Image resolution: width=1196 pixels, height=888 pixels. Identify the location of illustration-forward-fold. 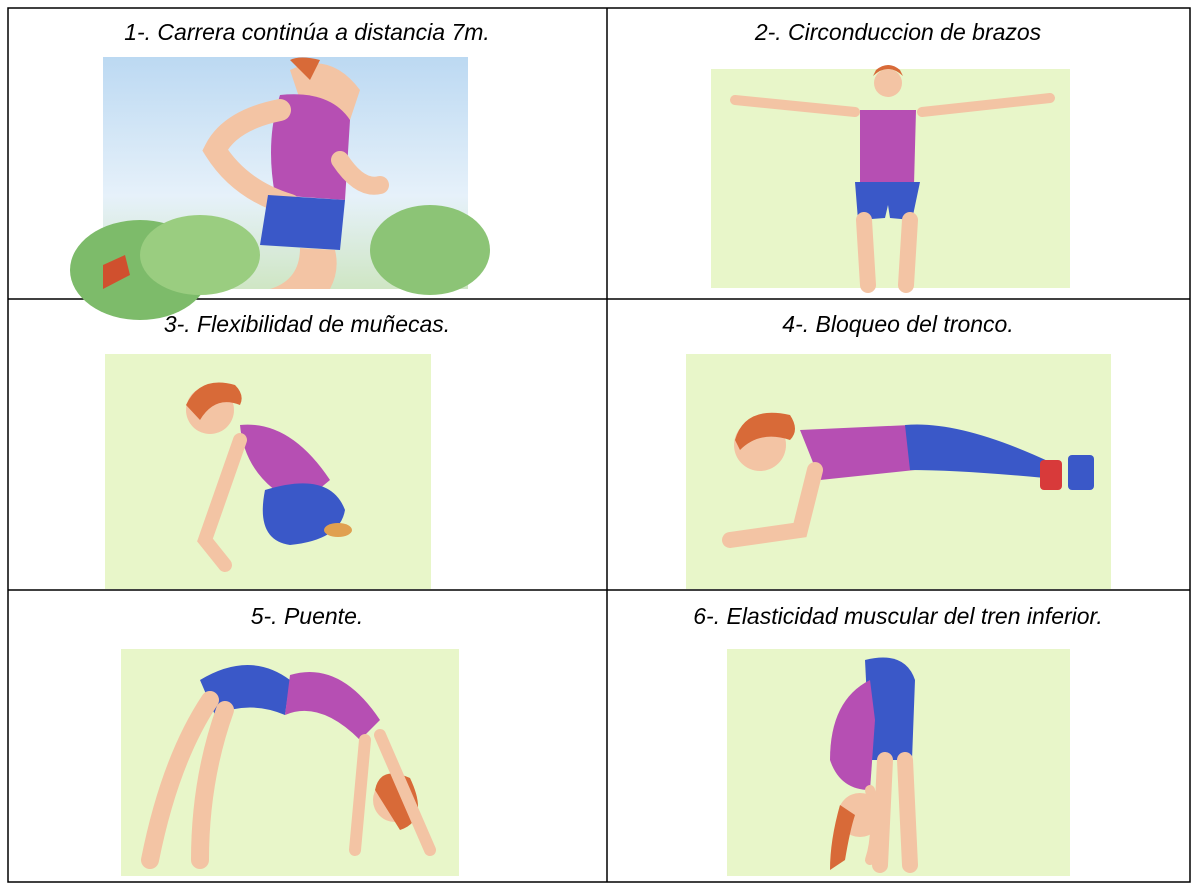
(898, 762).